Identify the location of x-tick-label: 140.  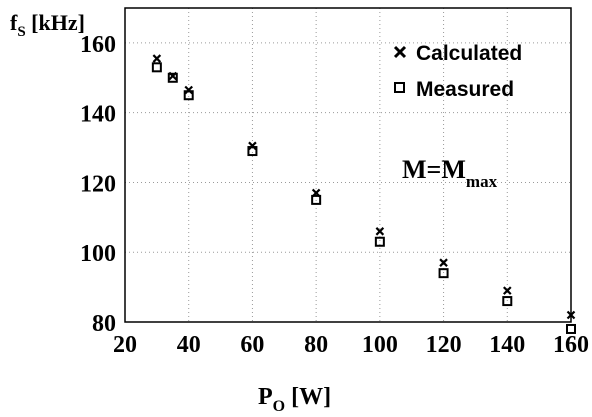
(507, 345).